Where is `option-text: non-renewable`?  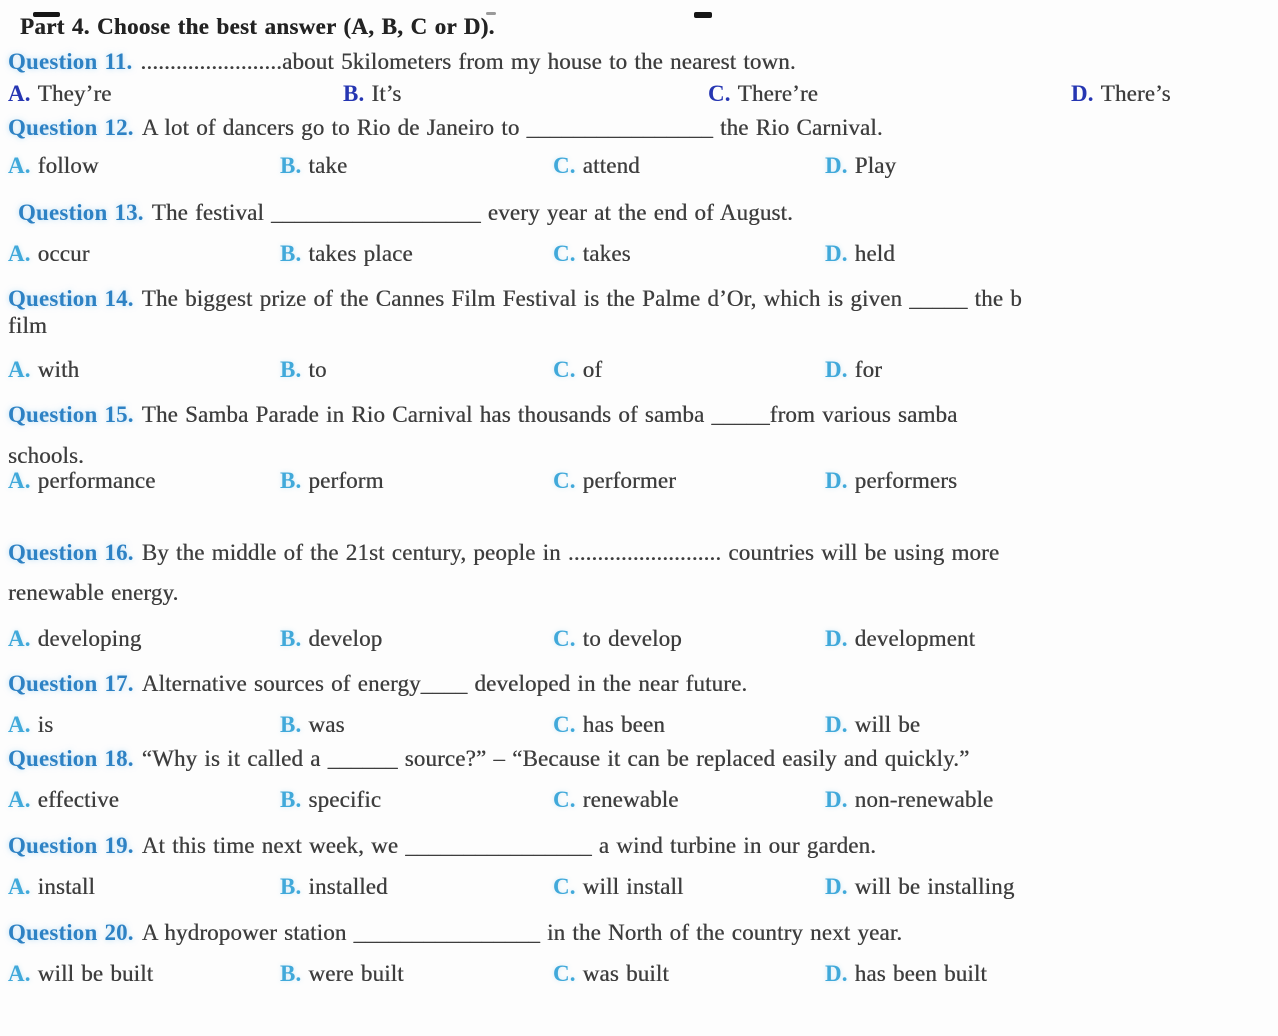
option-text: non-renewable is located at coordinates (924, 799).